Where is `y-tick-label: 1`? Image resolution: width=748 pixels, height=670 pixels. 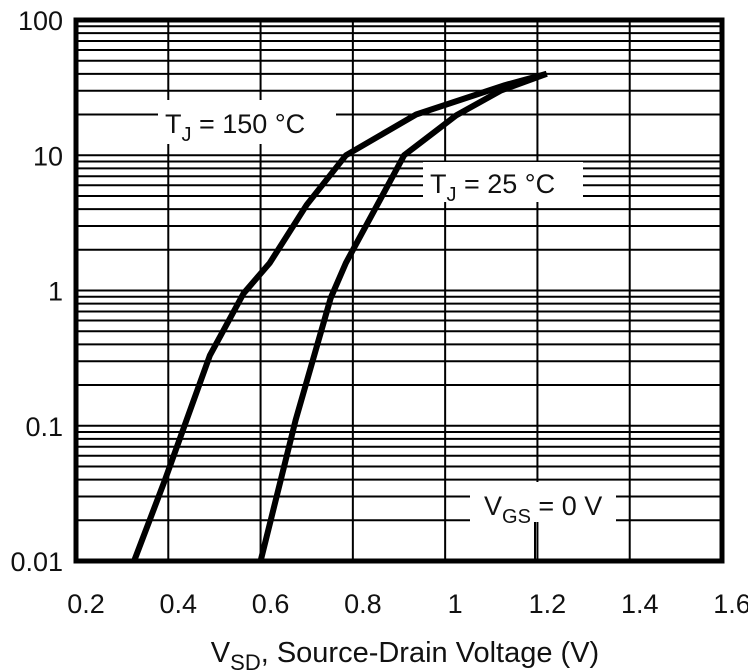 y-tick-label: 1 is located at coordinates (55, 292).